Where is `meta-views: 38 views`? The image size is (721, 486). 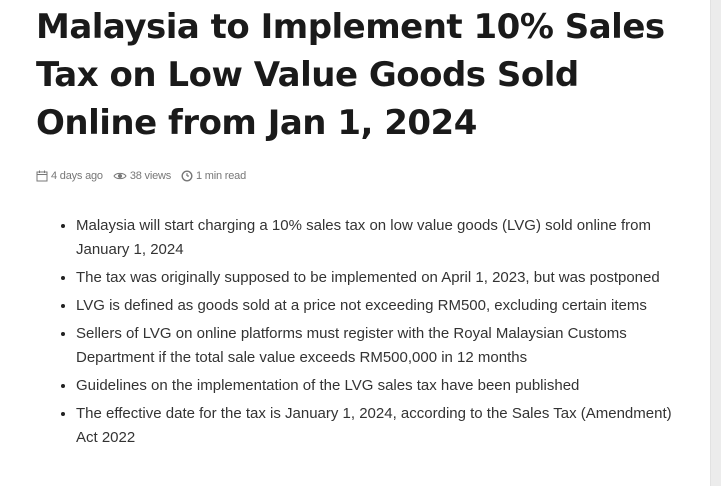
meta-views: 38 views is located at coordinates (142, 176).